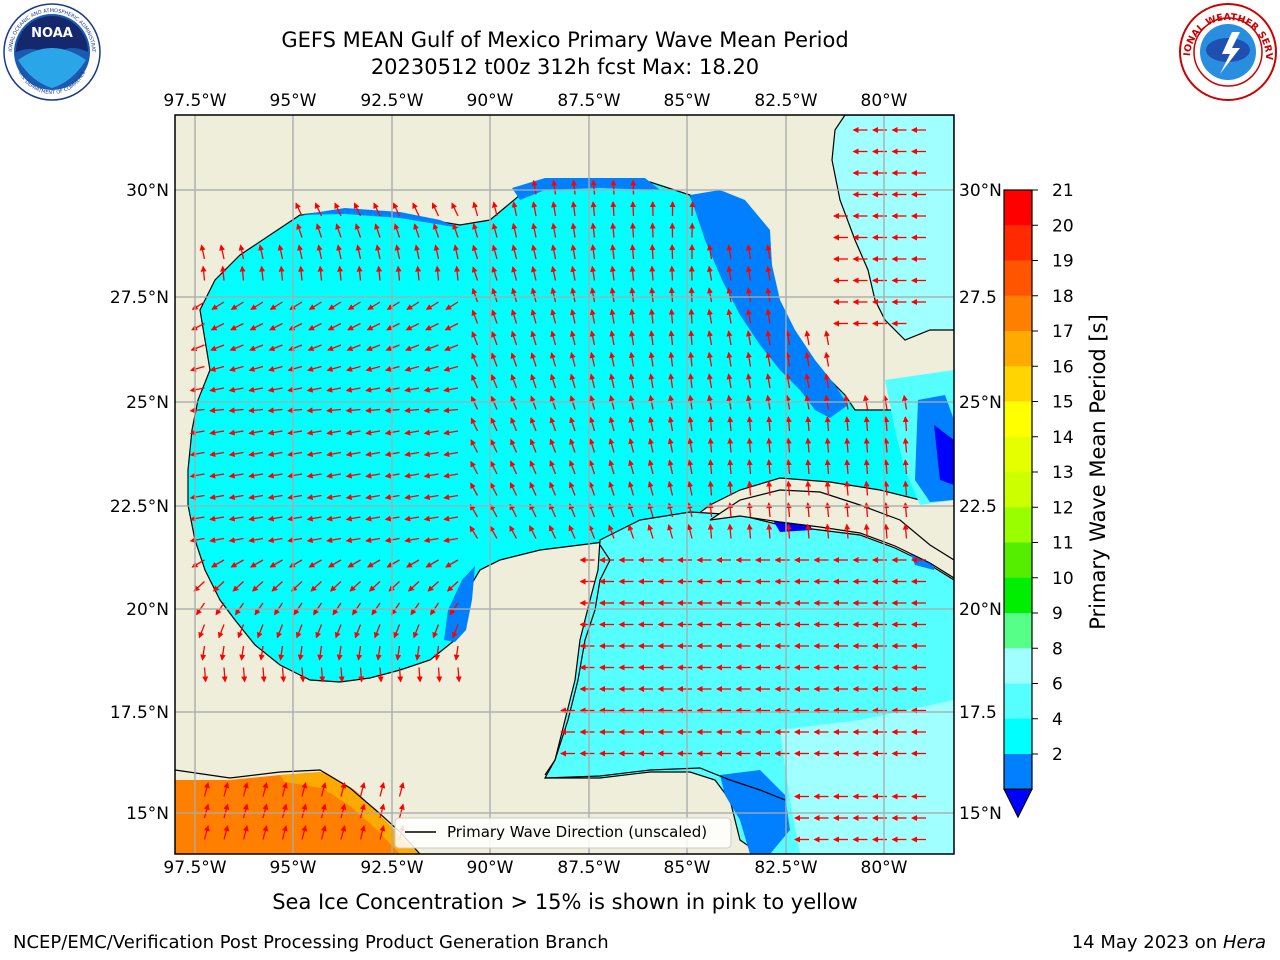 The width and height of the screenshot is (1280, 960). Describe the element at coordinates (490, 101) in the screenshot. I see `top-lon-label: 90°W` at that location.